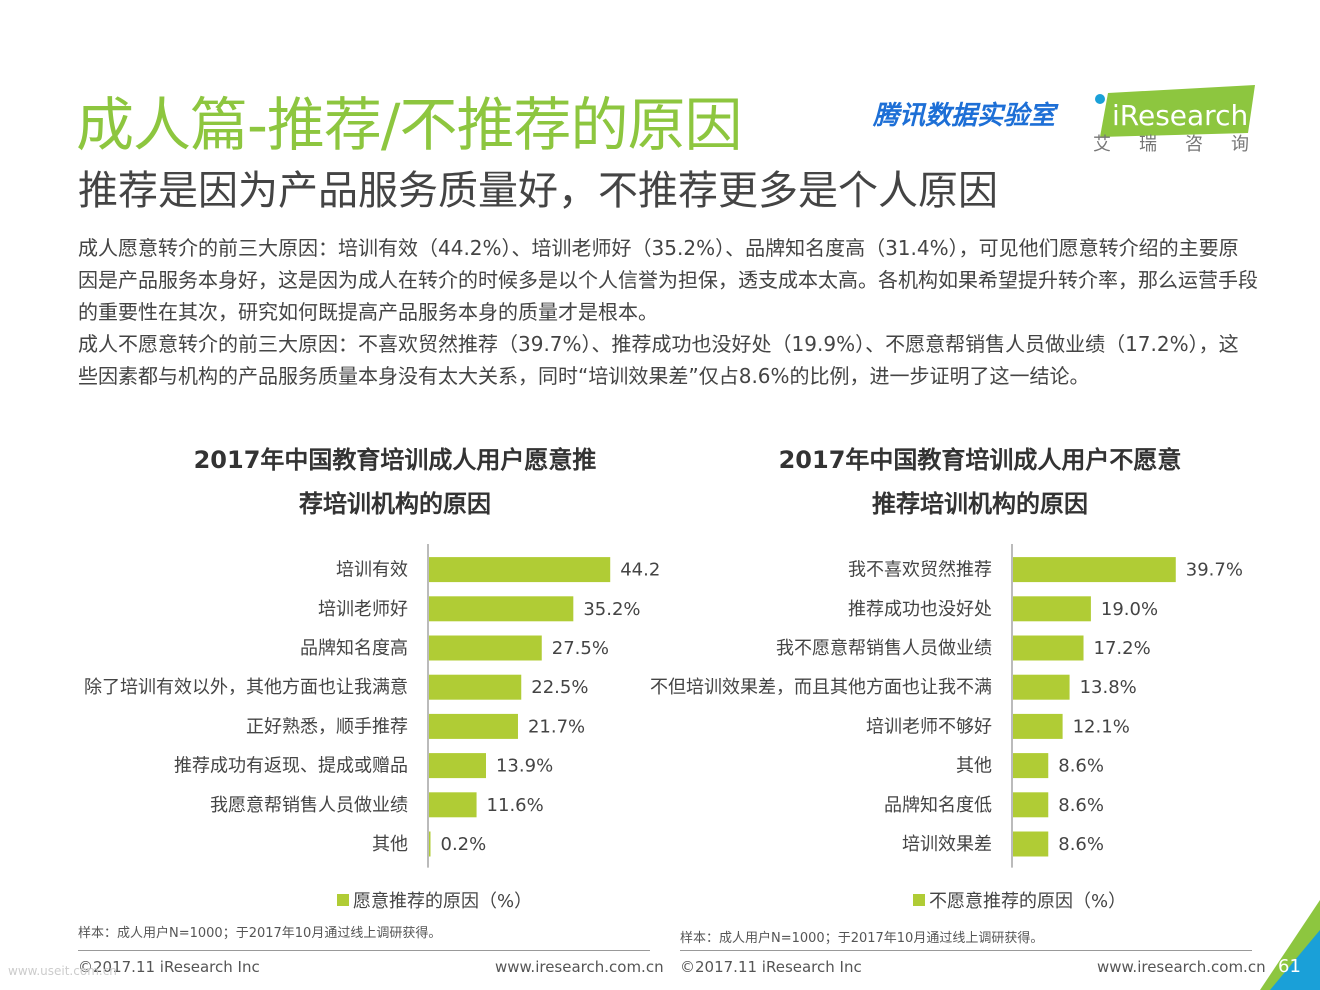 This screenshot has height=990, width=1320. What do you see at coordinates (395, 482) in the screenshot?
I see `chart1-title: 2017年中国教育培训成人用户愿意推 荐培训机构的原因` at bounding box center [395, 482].